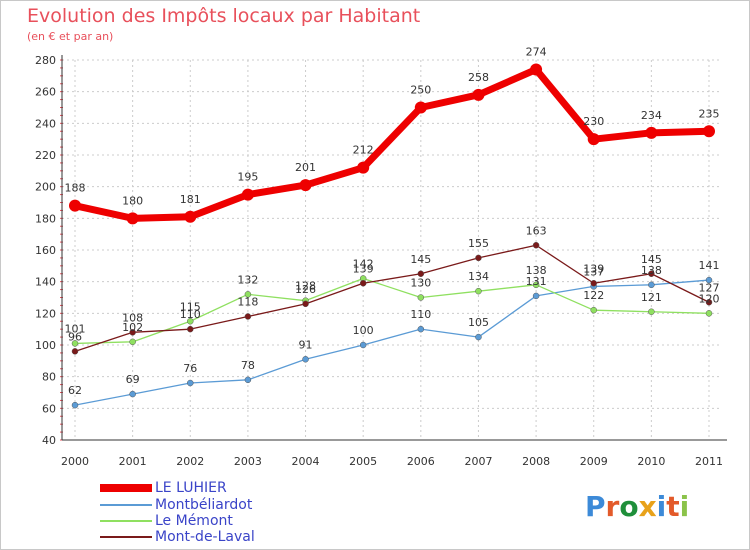 This screenshot has height=550, width=750. Describe the element at coordinates (191, 488) in the screenshot. I see `legend-label: LE LUHIER` at that location.